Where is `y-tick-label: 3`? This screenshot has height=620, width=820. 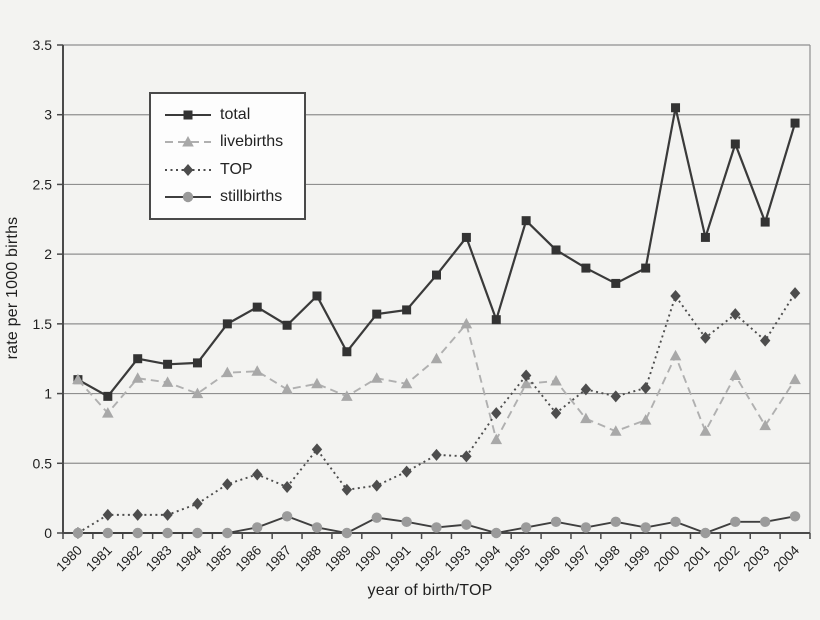 y-tick-label: 3 is located at coordinates (48, 115).